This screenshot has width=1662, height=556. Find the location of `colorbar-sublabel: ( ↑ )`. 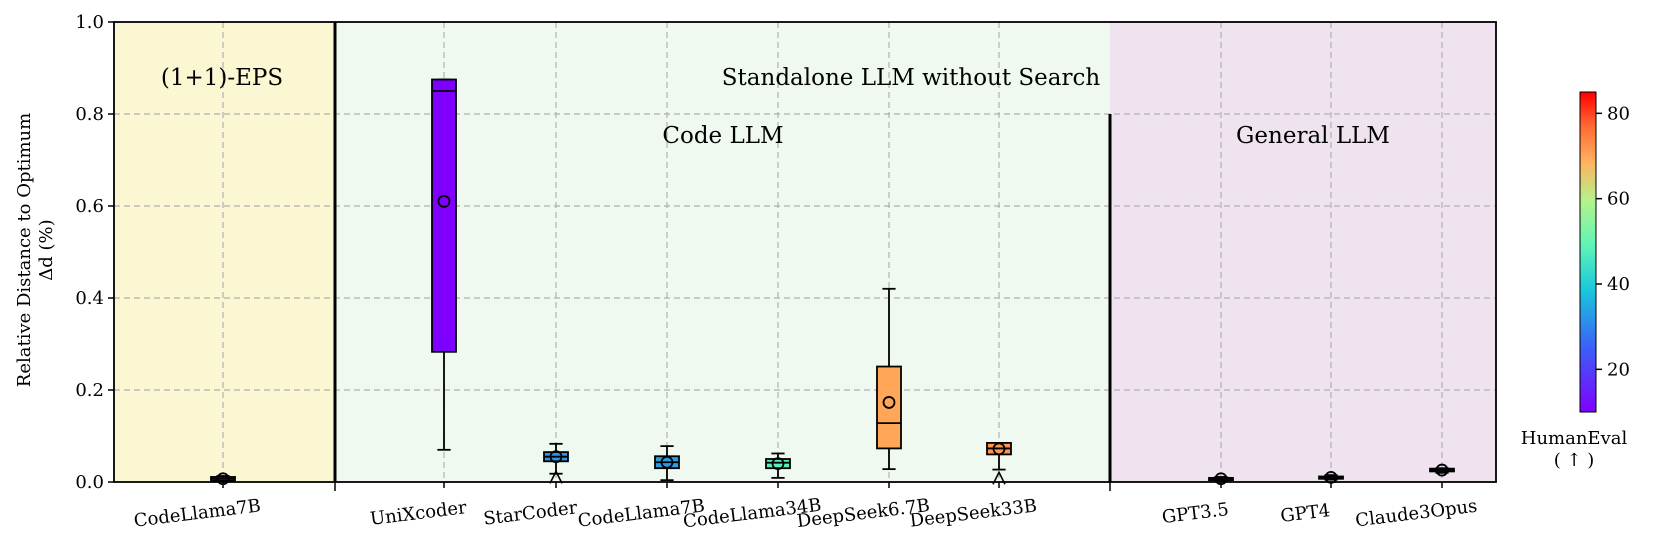

colorbar-sublabel: ( ↑ ) is located at coordinates (1574, 460).